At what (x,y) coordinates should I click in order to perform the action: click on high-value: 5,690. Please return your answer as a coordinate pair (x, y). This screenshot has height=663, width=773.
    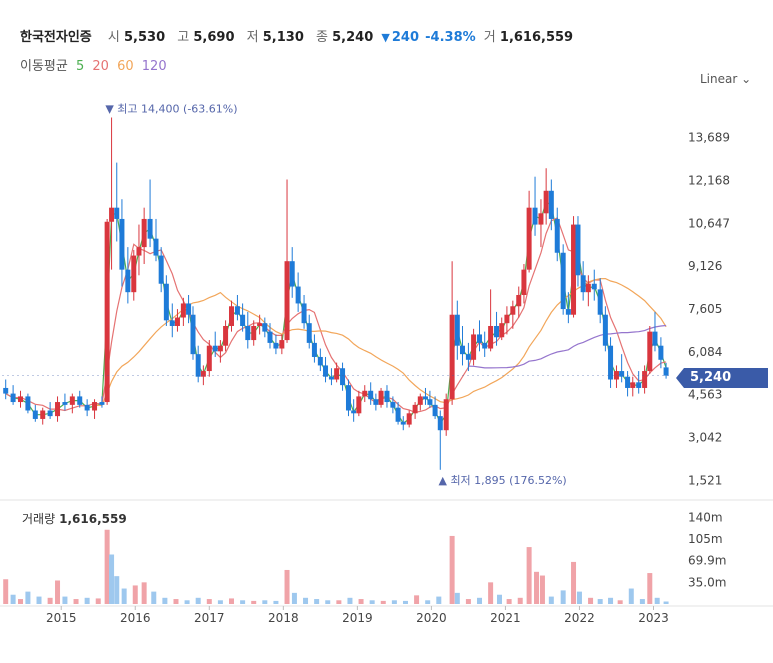
    Looking at the image, I should click on (214, 37).